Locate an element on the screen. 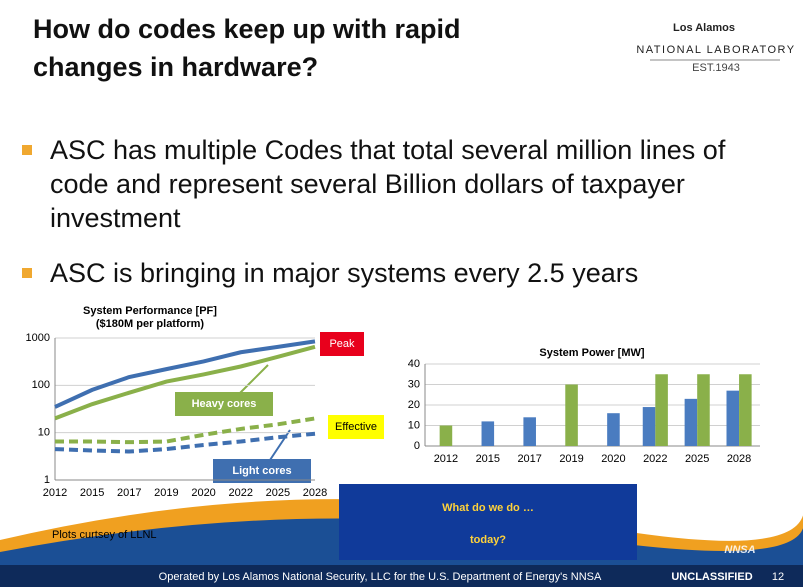 The width and height of the screenshot is (803, 587). agency-logo: NNSA is located at coordinates (739, 550).